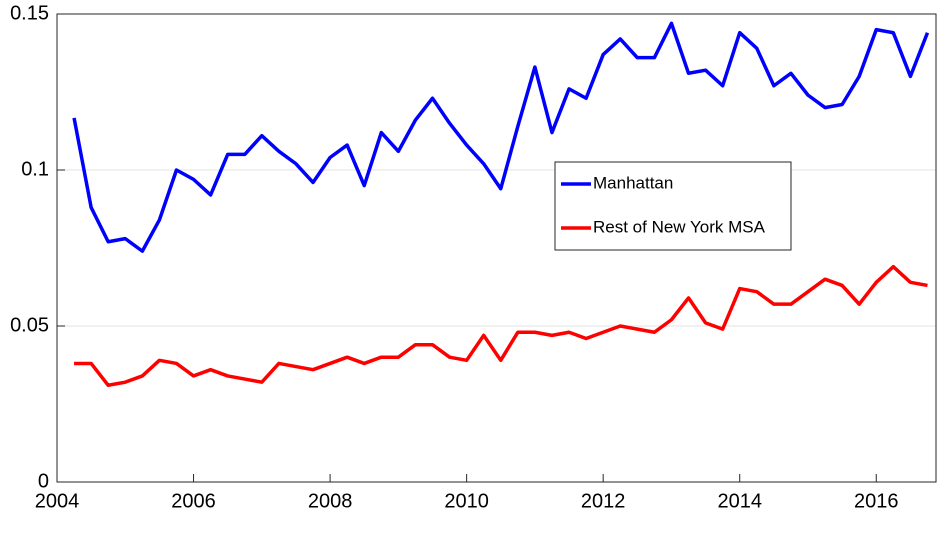 The height and width of the screenshot is (538, 941). Describe the element at coordinates (603, 501) in the screenshot. I see `x-tick-label: 2012` at that location.